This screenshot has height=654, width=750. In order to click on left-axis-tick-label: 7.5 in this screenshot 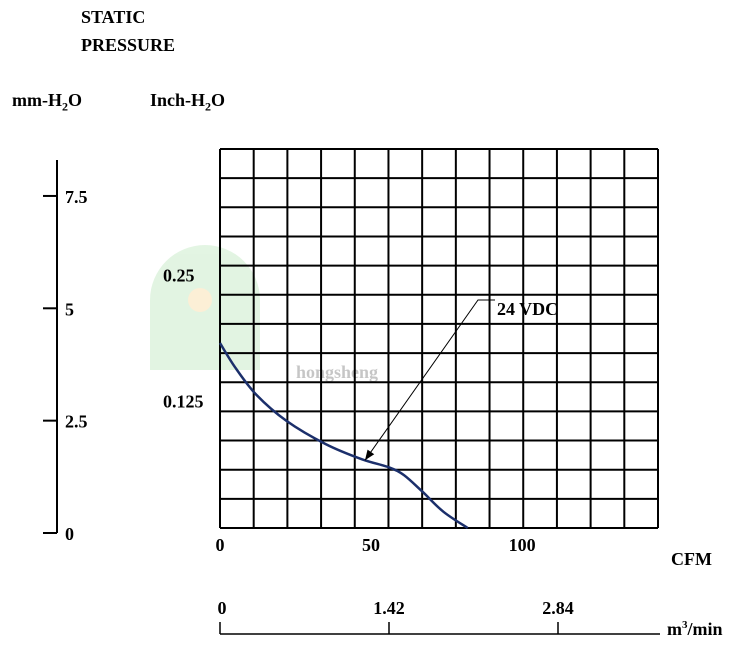, I will do `click(76, 197)`.